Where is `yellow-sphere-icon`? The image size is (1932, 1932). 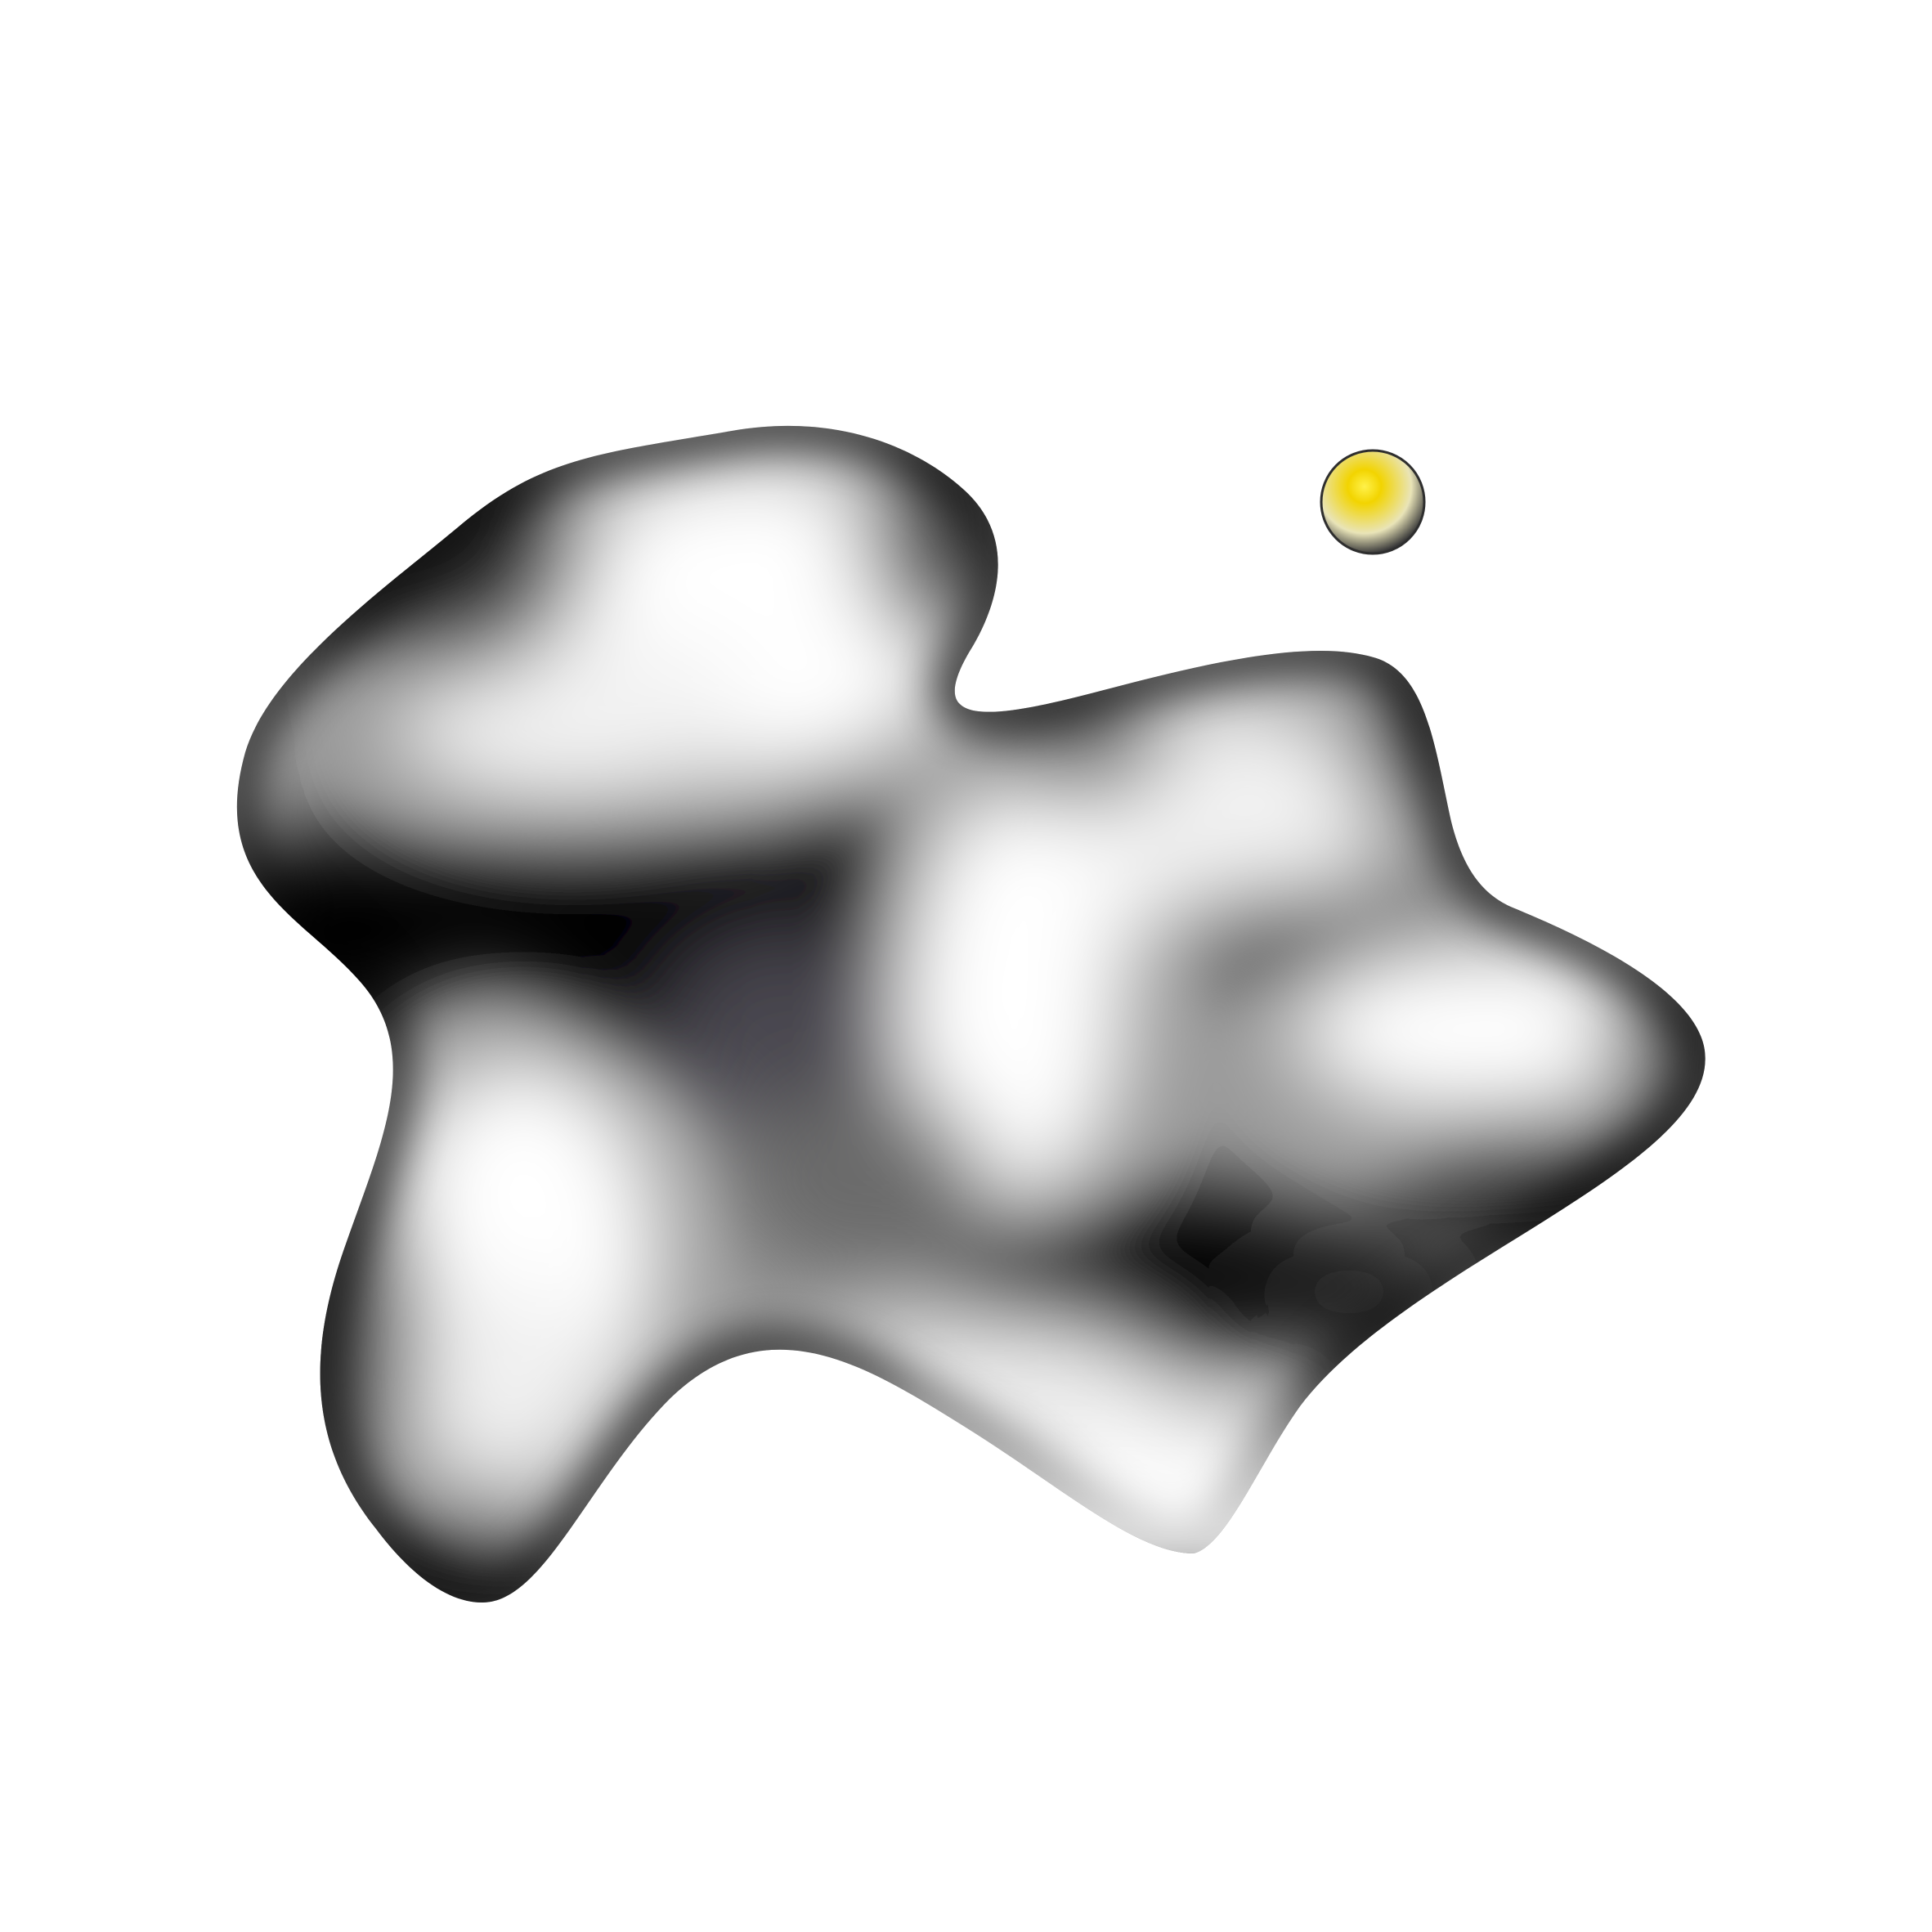
yellow-sphere-icon is located at coordinates (1373, 502).